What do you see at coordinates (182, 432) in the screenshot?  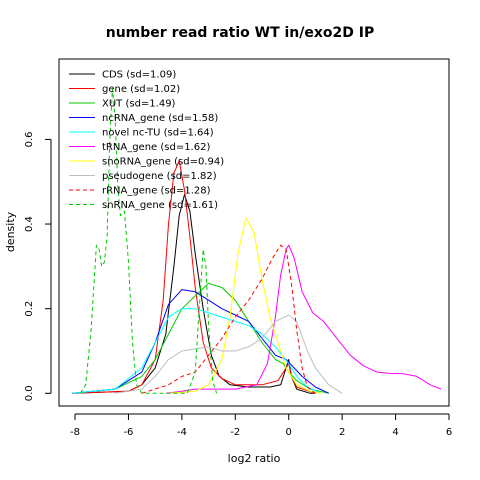 I see `x-tick-label: -4` at bounding box center [182, 432].